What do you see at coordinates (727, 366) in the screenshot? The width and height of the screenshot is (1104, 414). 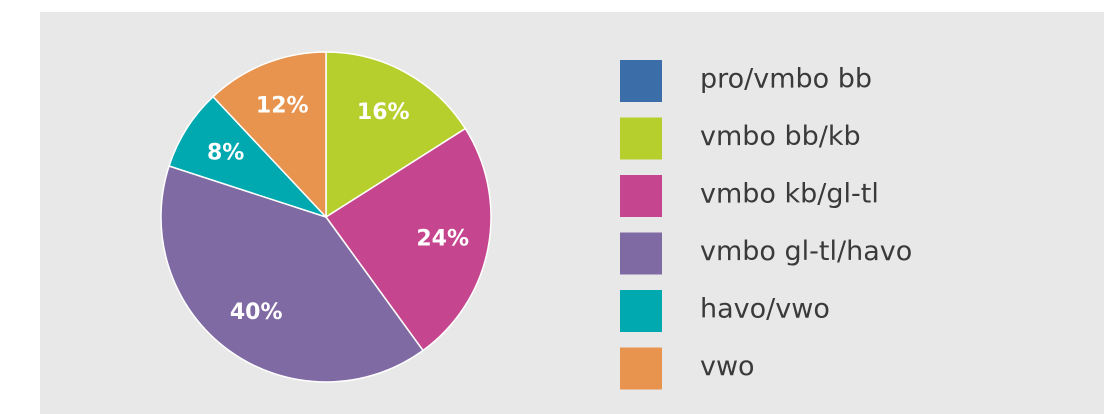 I see `legend-label: vwo` at bounding box center [727, 366].